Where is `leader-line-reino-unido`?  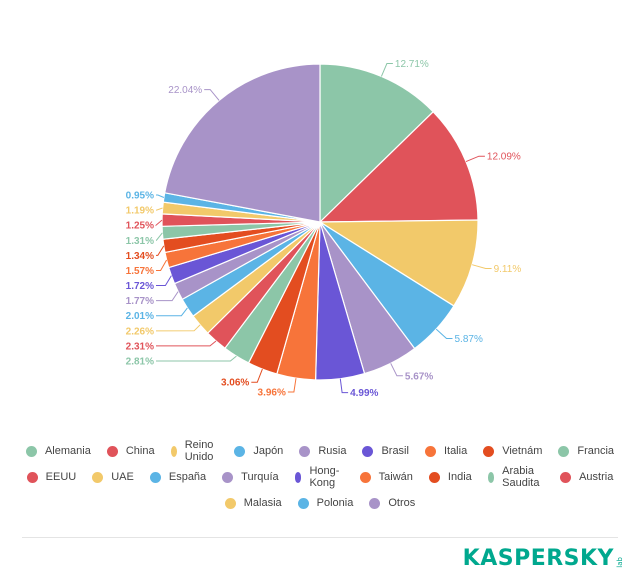 leader-line-reino-unido is located at coordinates (481, 266).